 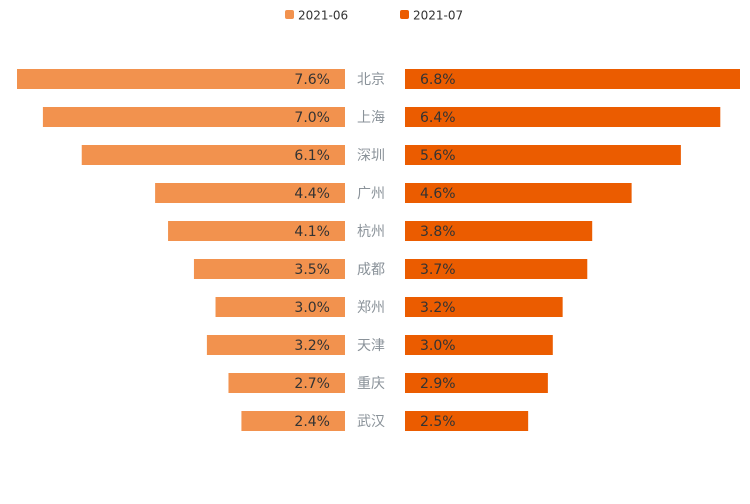 What do you see at coordinates (312, 346) in the screenshot?
I see `data-label-2021-06-7: 3.2%` at bounding box center [312, 346].